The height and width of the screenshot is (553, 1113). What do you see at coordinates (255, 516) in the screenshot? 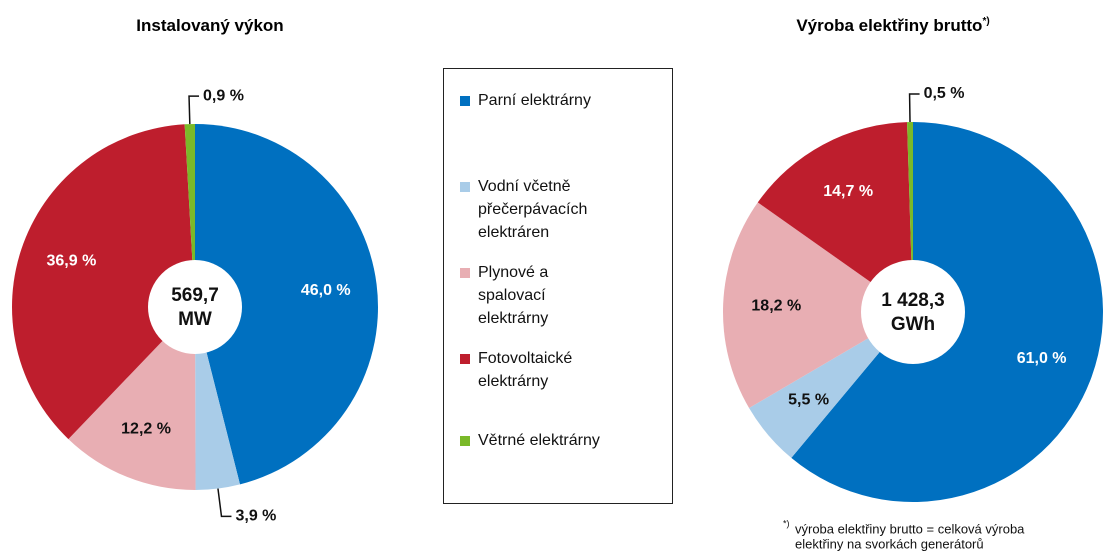
I see `data-label: 3,9 %` at bounding box center [255, 516].